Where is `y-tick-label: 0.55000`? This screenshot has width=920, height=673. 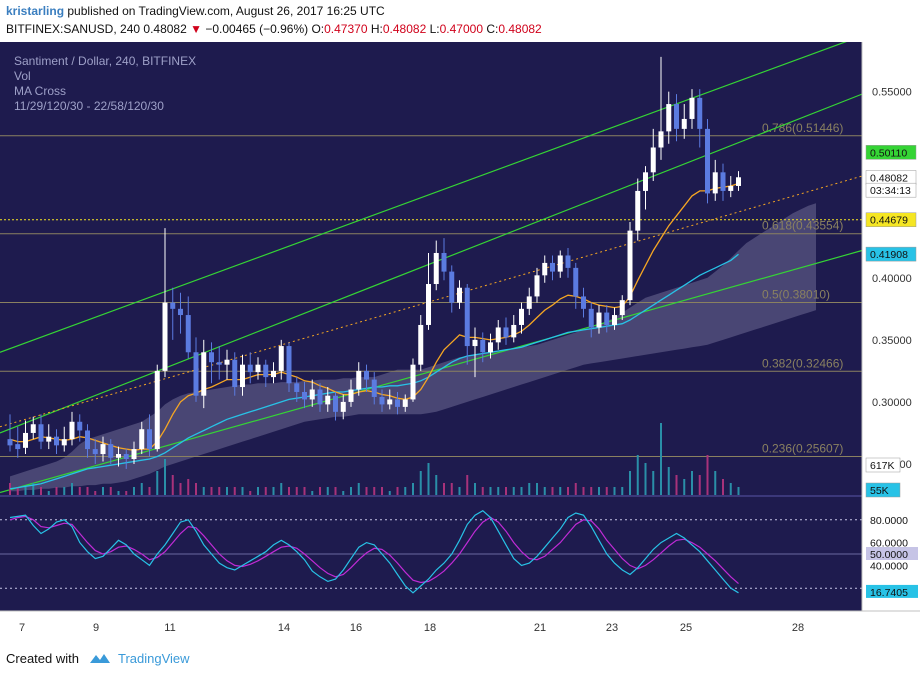
y-tick-label: 0.55000 is located at coordinates (892, 93).